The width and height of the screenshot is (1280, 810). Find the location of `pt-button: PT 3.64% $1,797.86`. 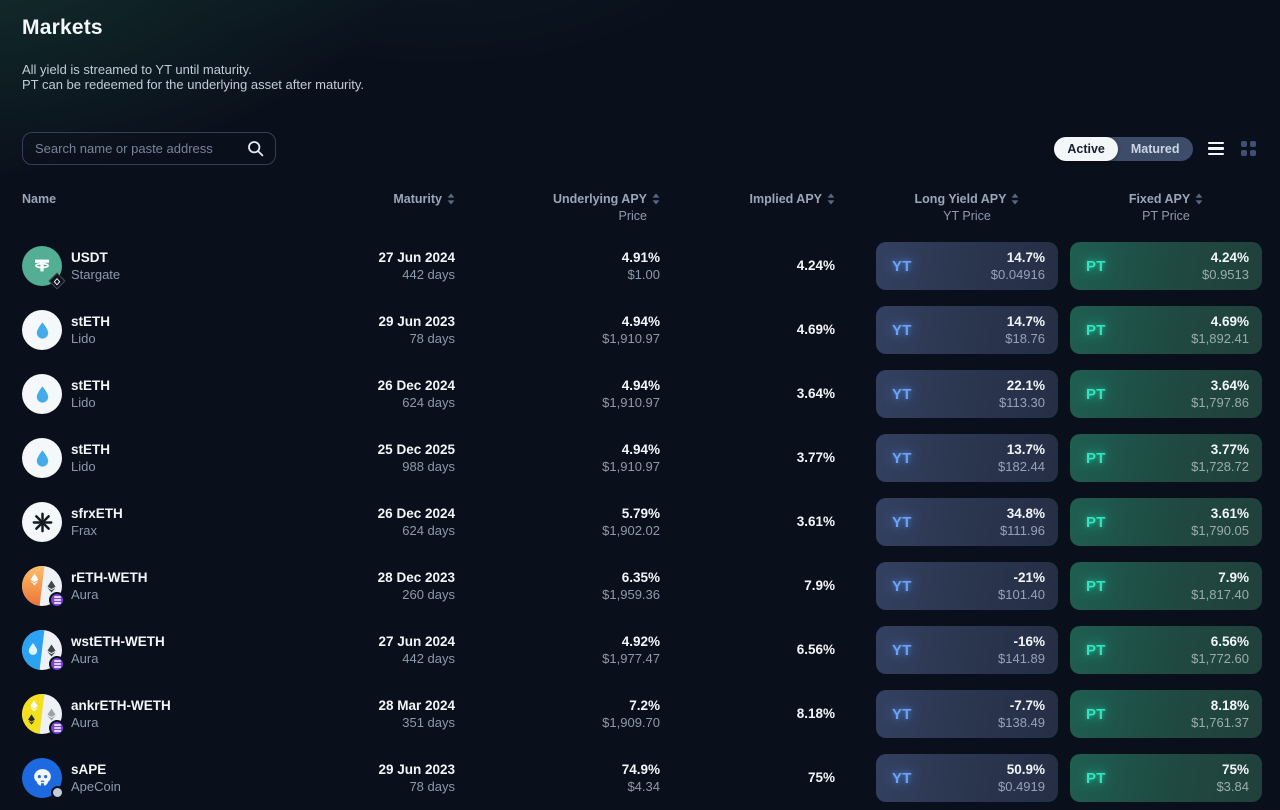

pt-button: PT 3.64% $1,797.86 is located at coordinates (1166, 394).